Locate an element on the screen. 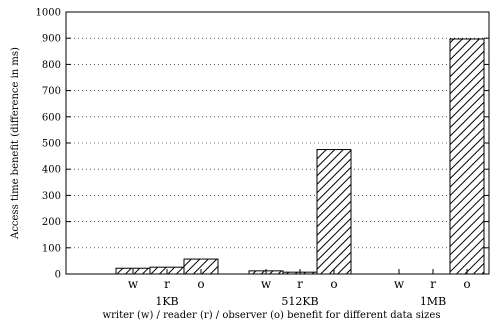  y-tick-label-2: 200 is located at coordinates (51, 222).